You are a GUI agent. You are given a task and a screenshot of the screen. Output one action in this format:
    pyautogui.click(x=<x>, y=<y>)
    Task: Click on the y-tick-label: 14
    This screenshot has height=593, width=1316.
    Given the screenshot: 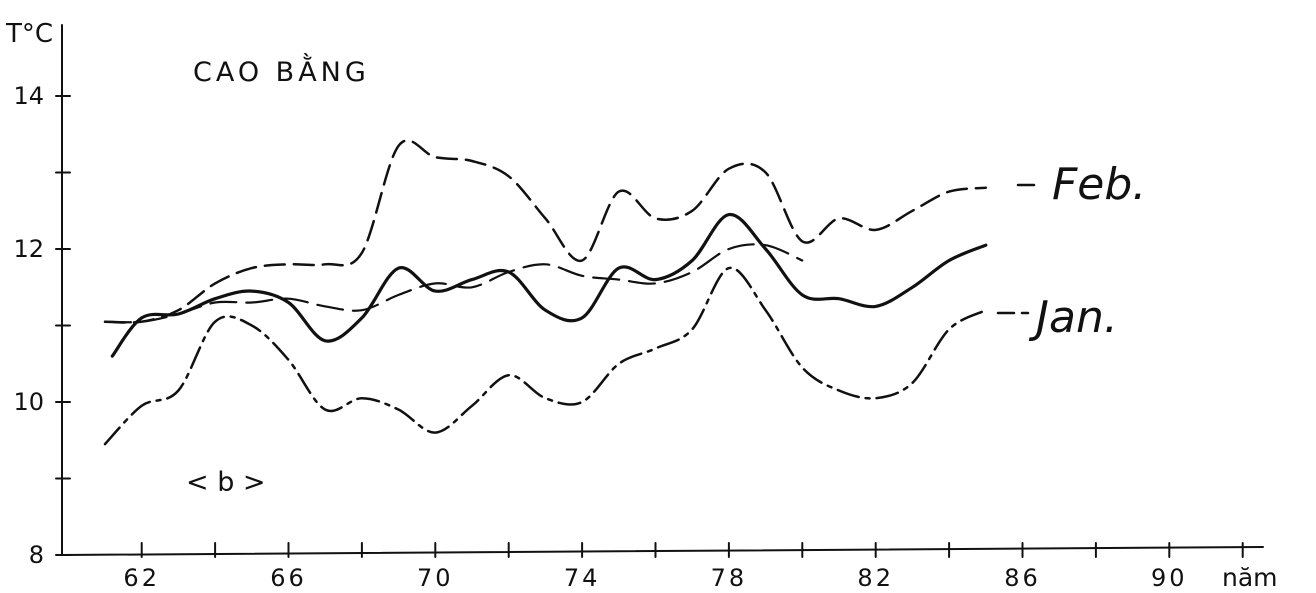 What is the action you would take?
    pyautogui.click(x=28, y=96)
    